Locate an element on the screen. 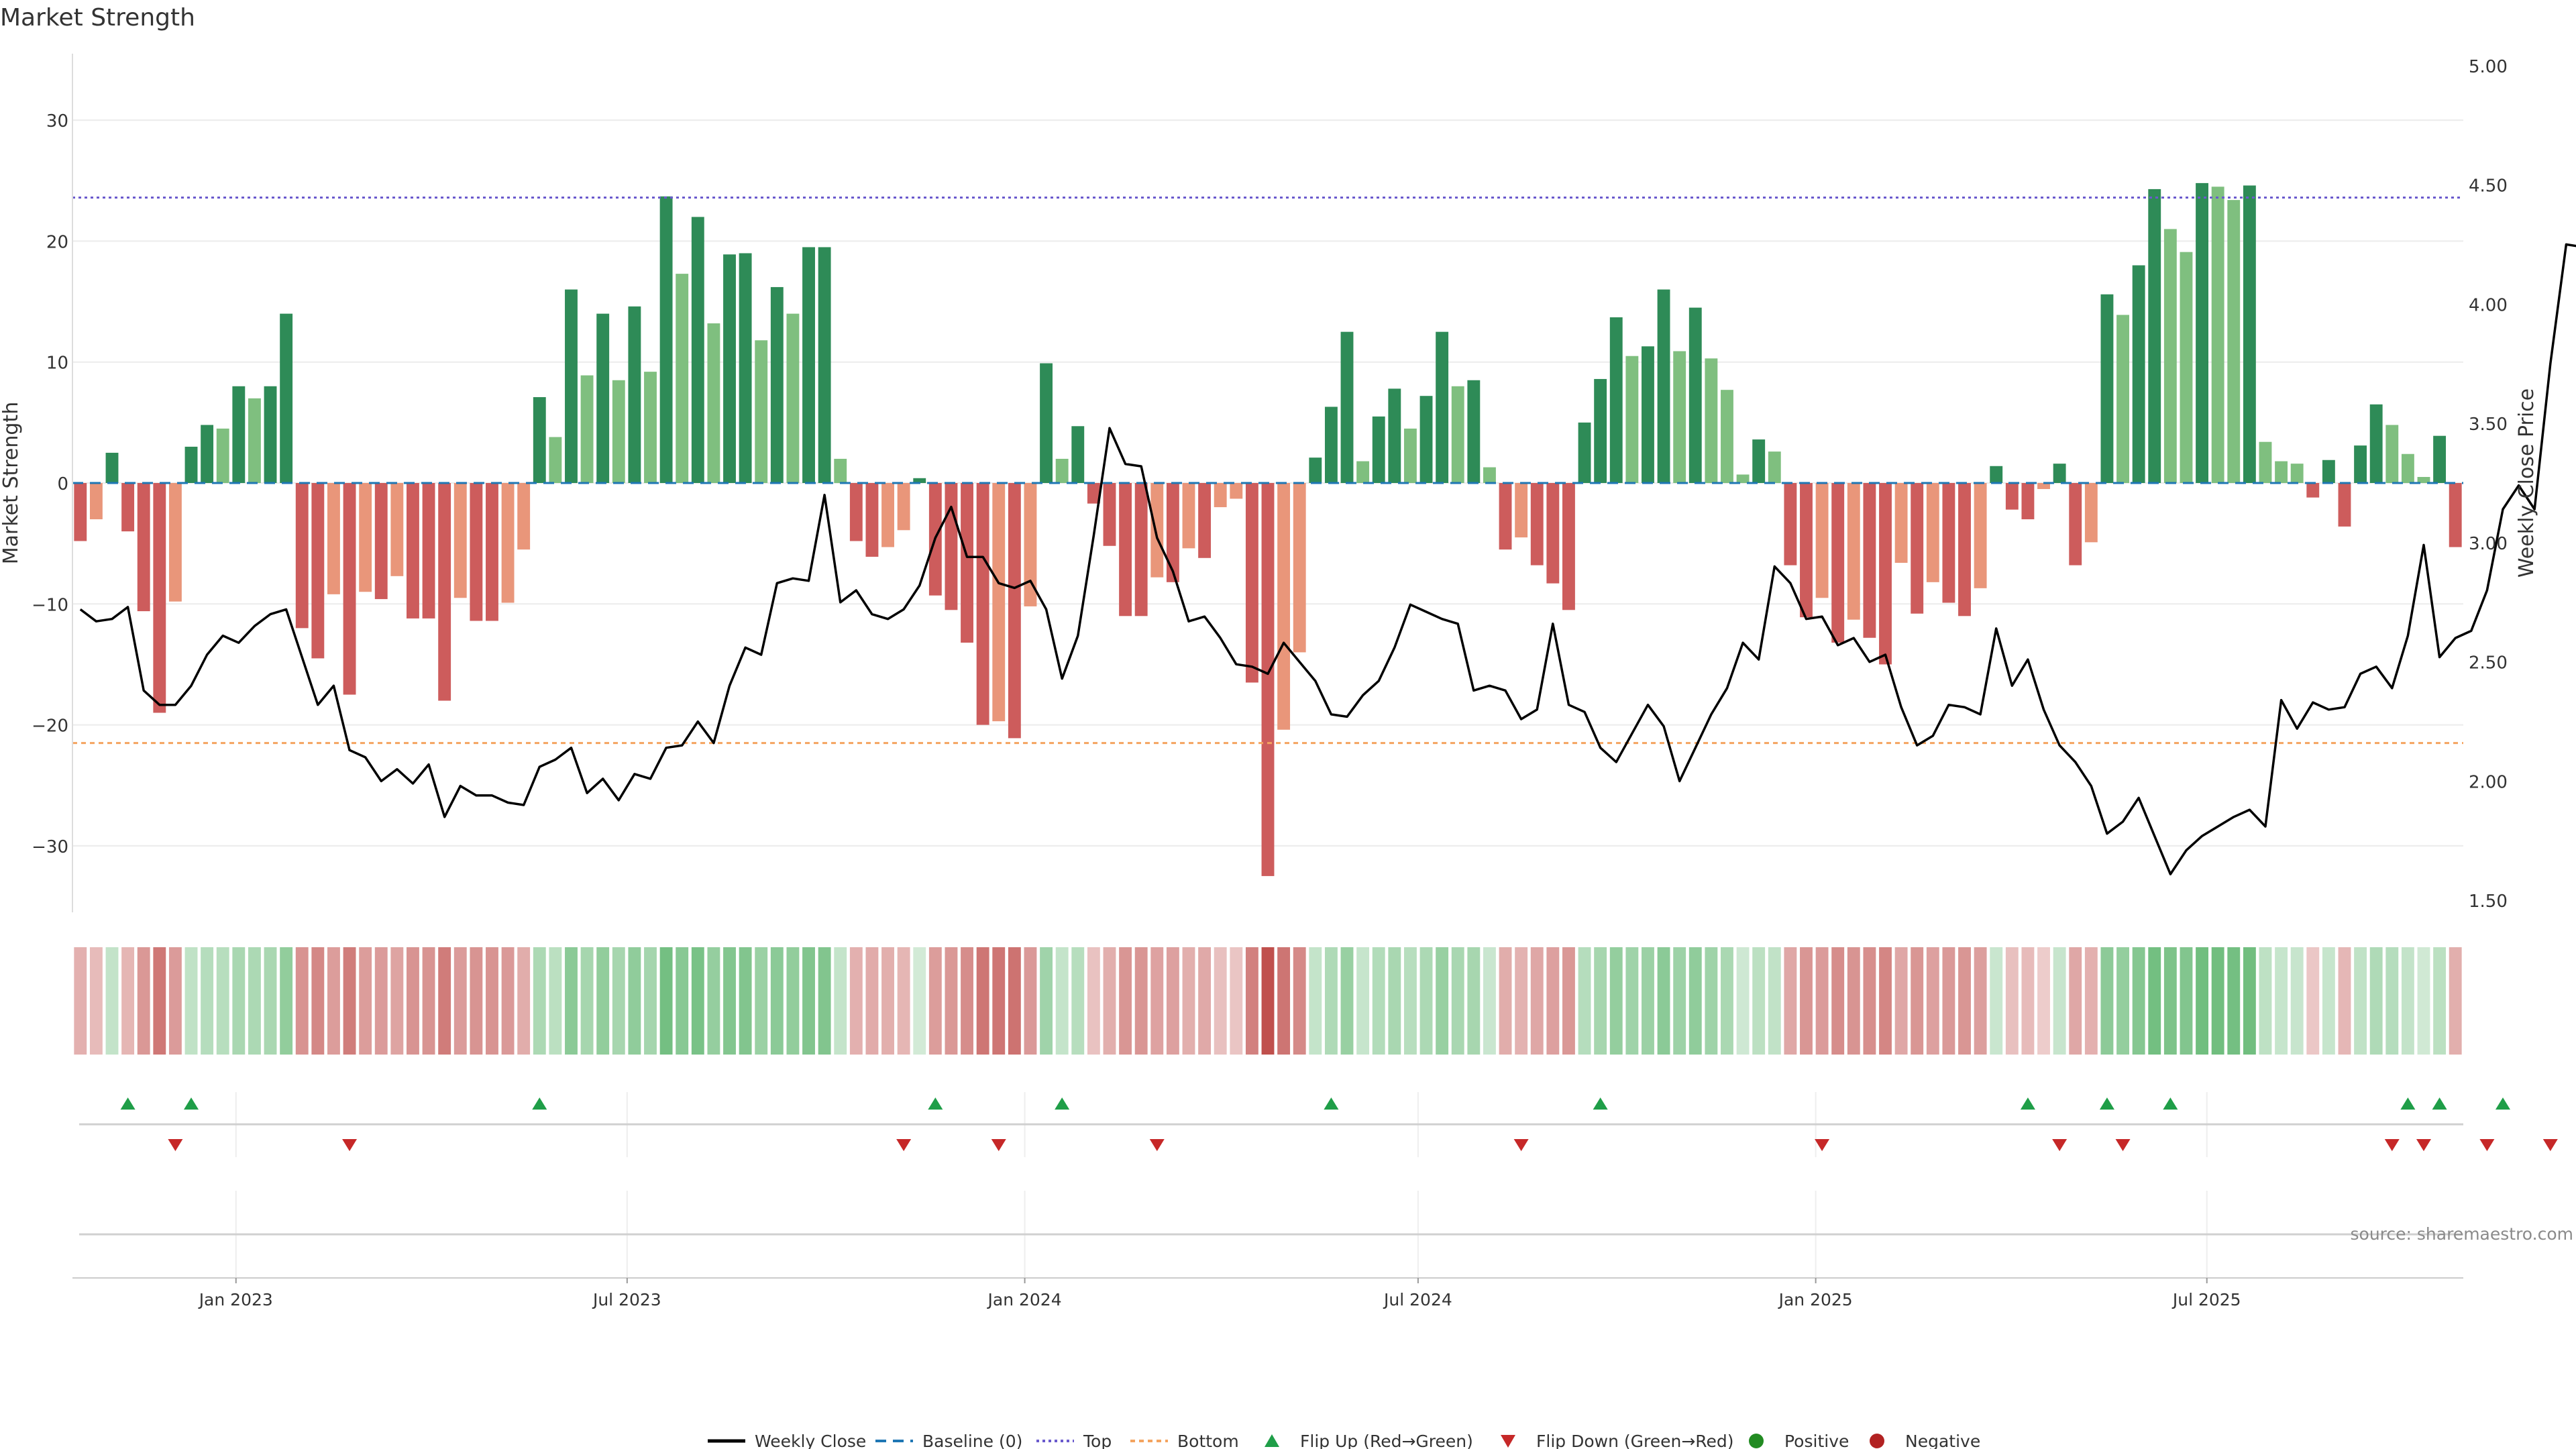  legend-label: Positive is located at coordinates (1816, 1440).